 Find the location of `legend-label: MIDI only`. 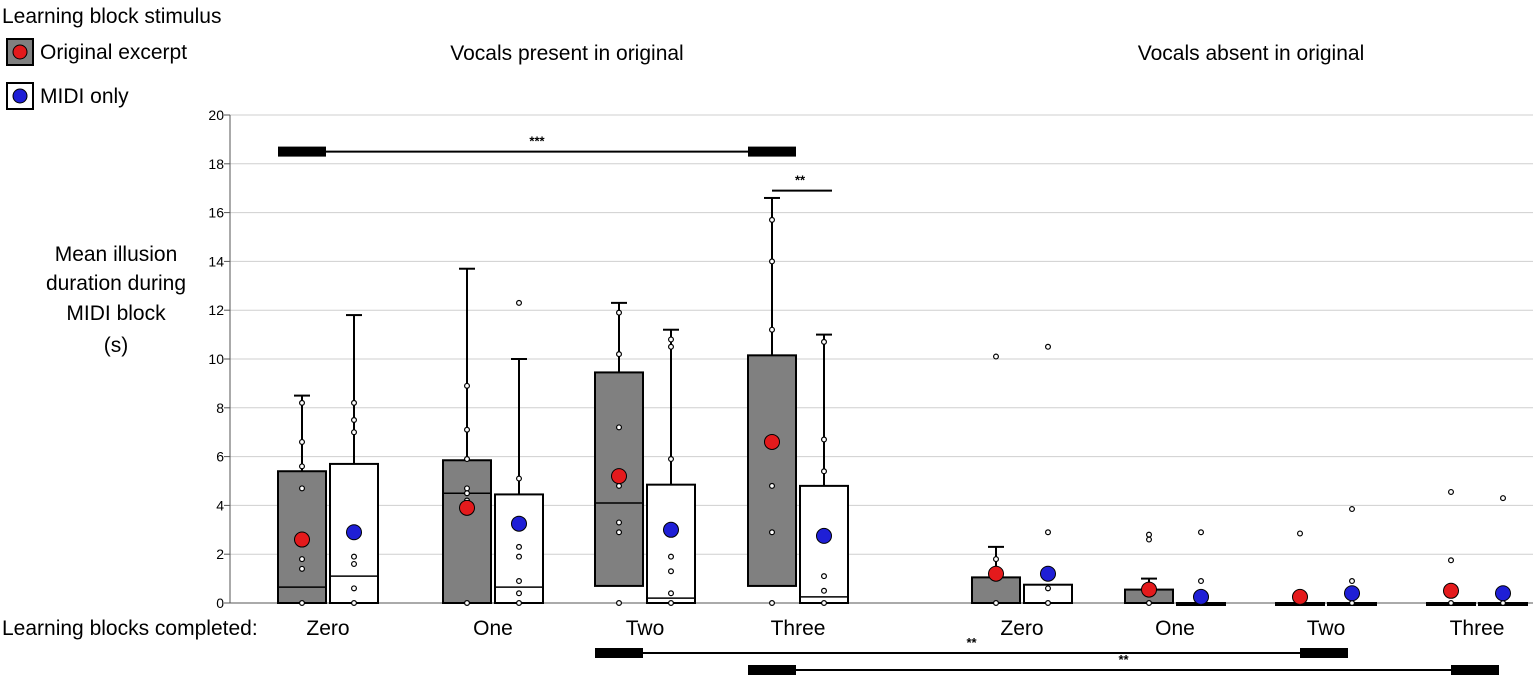

legend-label: MIDI only is located at coordinates (84, 96).